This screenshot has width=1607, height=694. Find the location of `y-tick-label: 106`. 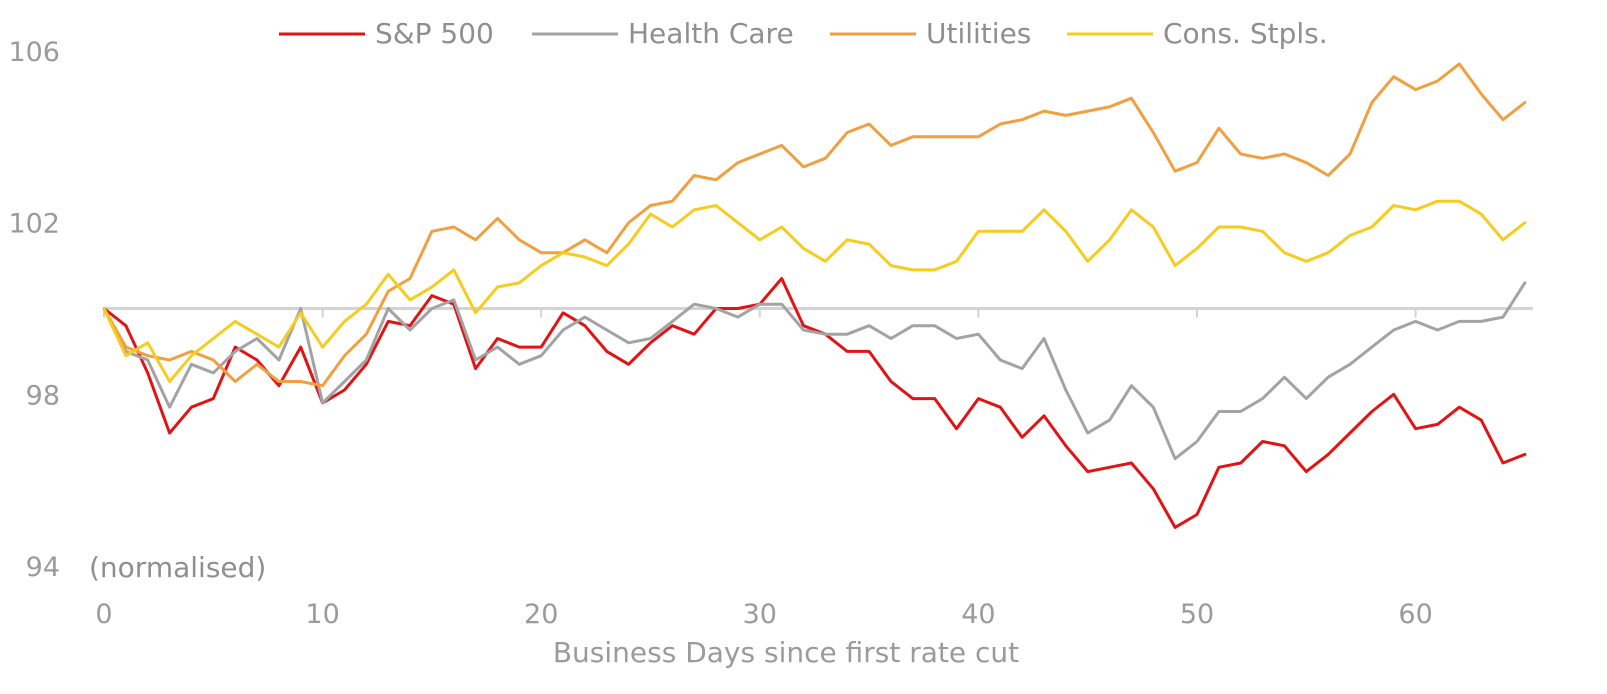

y-tick-label: 106 is located at coordinates (34, 52).